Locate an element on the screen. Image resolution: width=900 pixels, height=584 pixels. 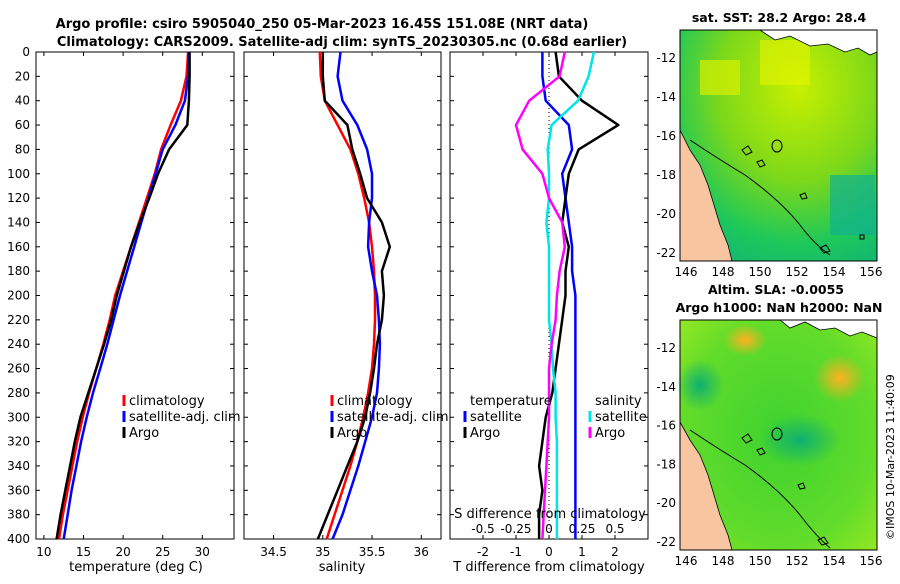
y-tick-label: 280 is located at coordinates (18, 393).